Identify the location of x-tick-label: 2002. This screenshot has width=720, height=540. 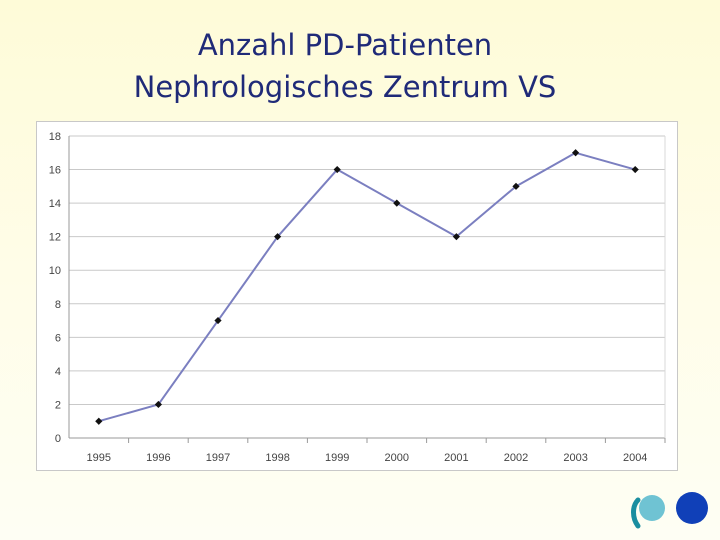
(516, 458).